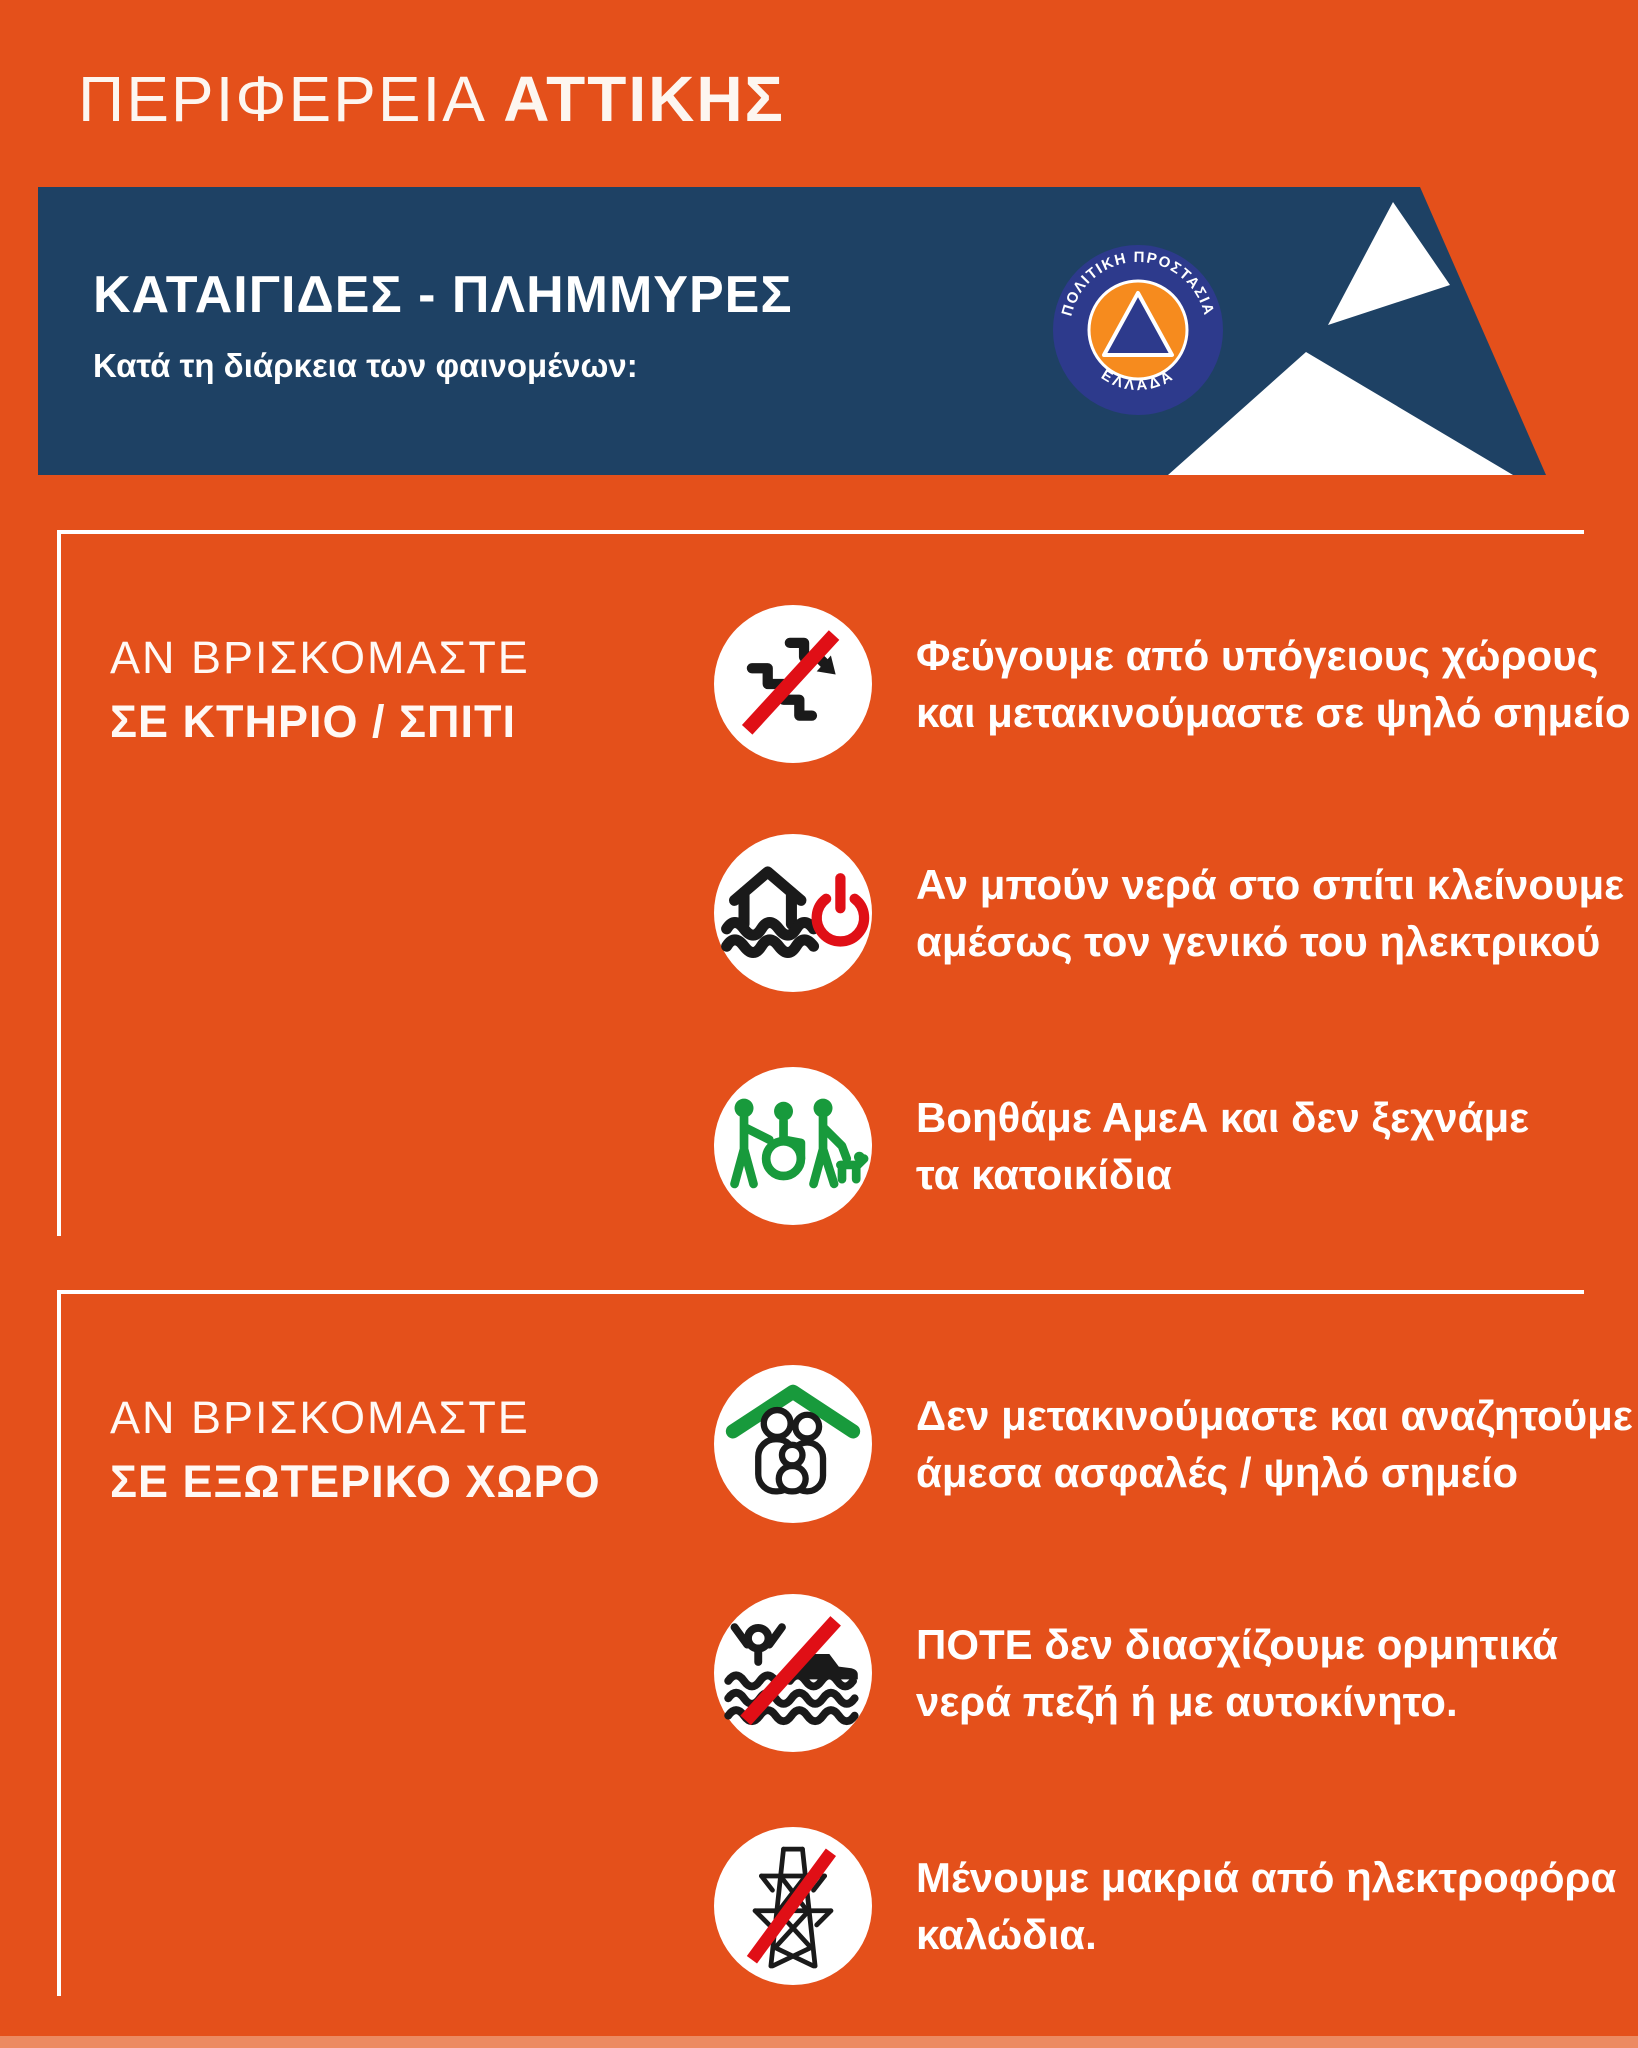  I want to click on civil-protection-logo-icon: ΠΟΛΙΤΙΚΗ ΠΡΟΣΤΑΣΙΑ ΕΛΛΑΔΑ, so click(1138, 330).